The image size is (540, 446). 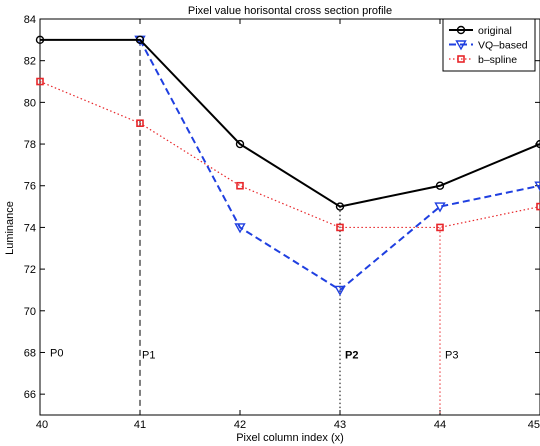 What do you see at coordinates (351, 356) in the screenshot?
I see `annotation-label: P2` at bounding box center [351, 356].